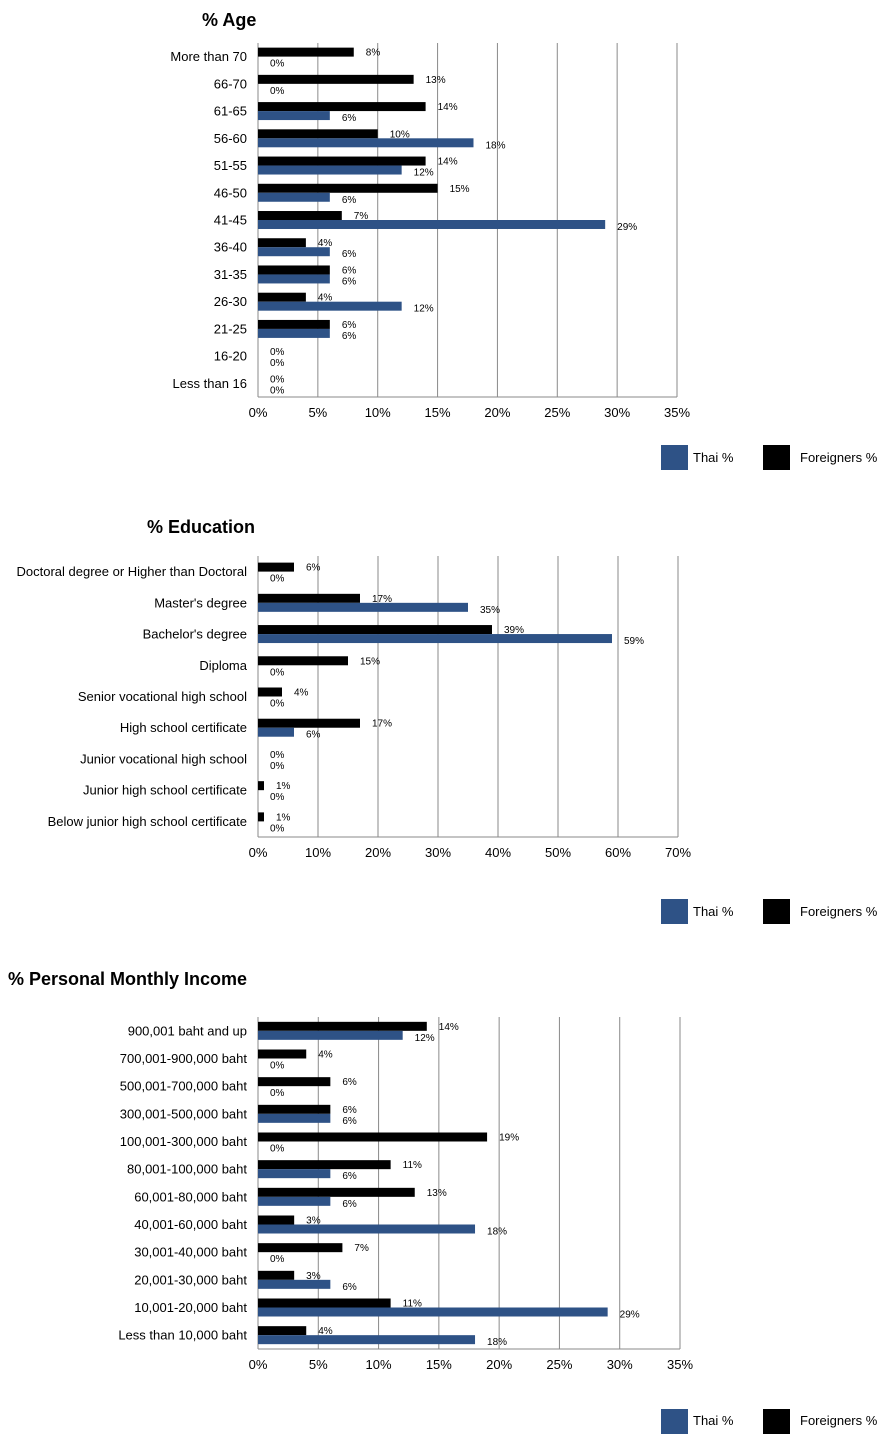 Image resolution: width=883 pixels, height=1448 pixels. I want to click on age-x-tick-label: 35%, so click(677, 412).